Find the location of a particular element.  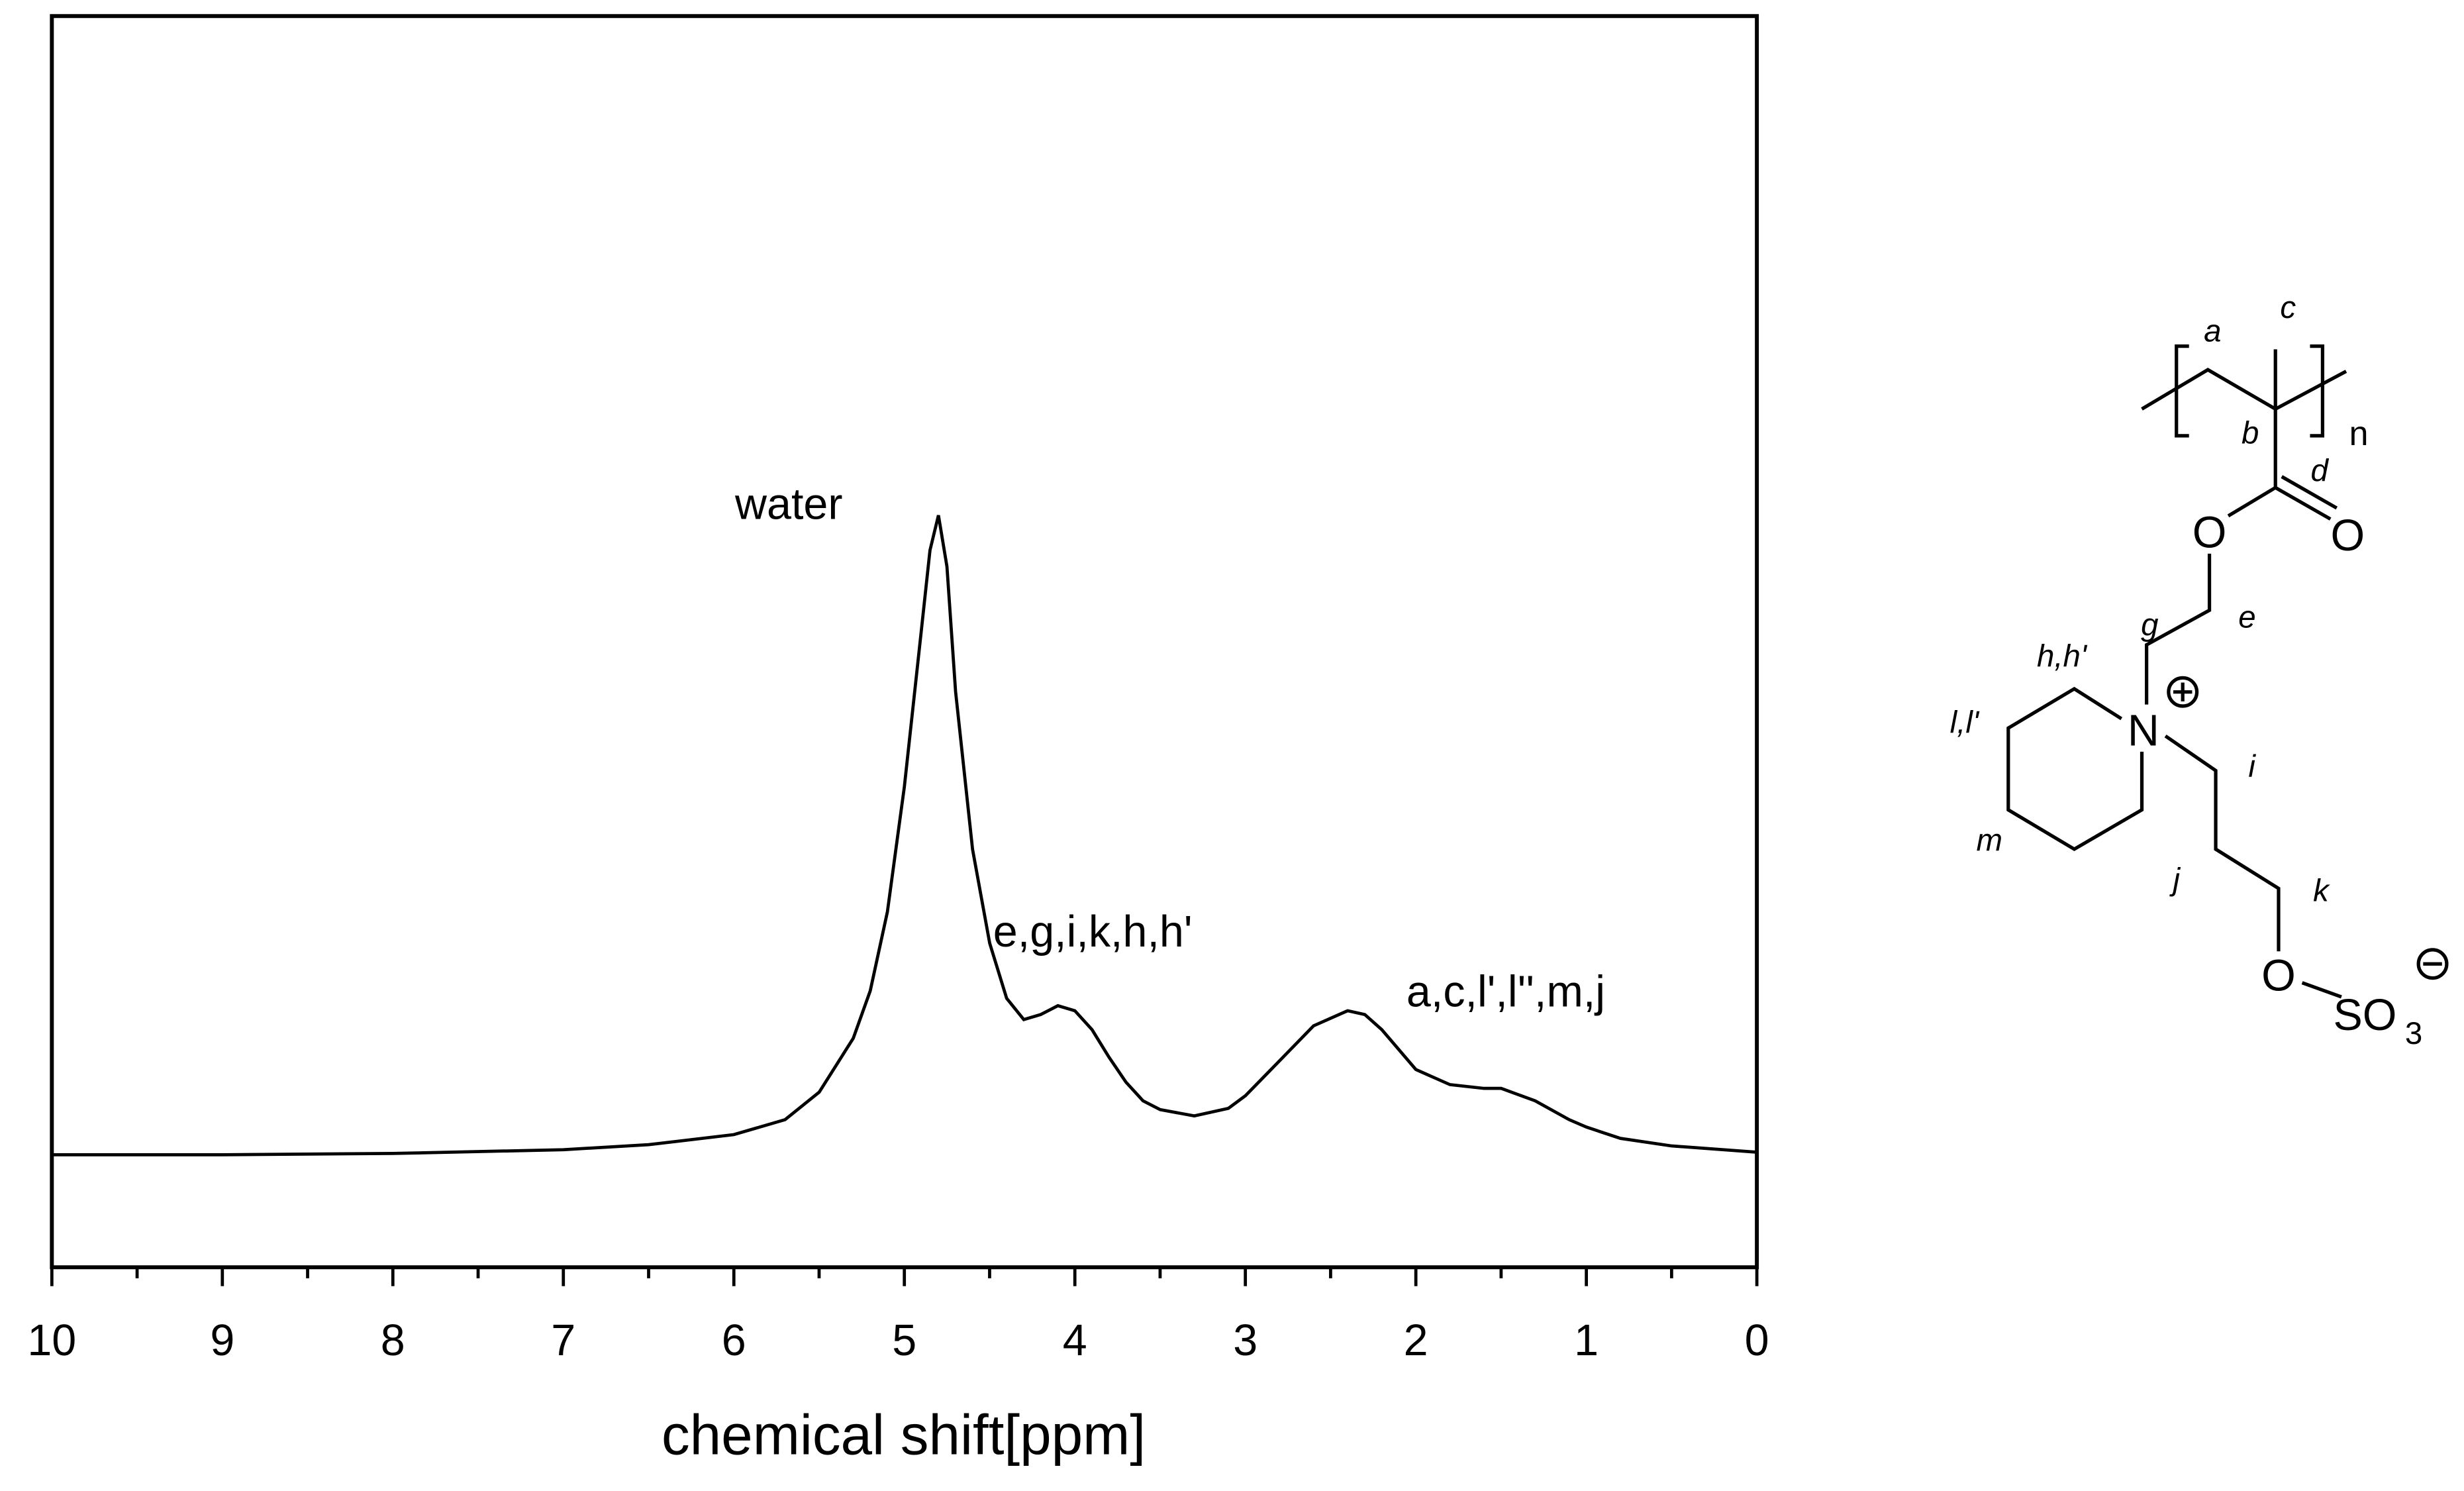

label: h,h' is located at coordinates (2062, 656).